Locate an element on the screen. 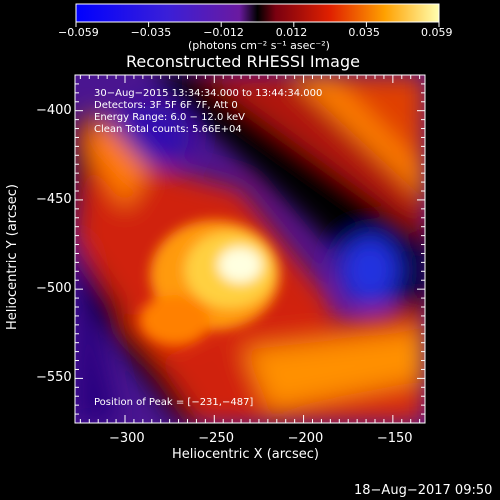  footer-timestamp: 18−Aug−2017 09:50 is located at coordinates (423, 490).